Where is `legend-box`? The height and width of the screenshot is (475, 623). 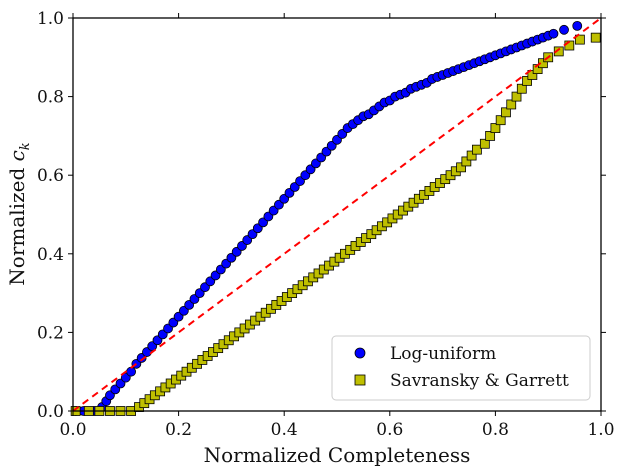
legend-box is located at coordinates (461, 368).